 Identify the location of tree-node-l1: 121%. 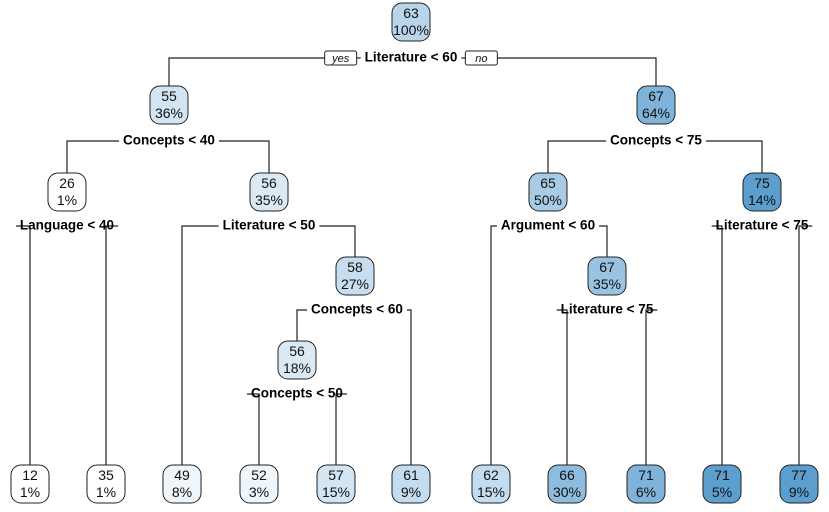
(30, 484).